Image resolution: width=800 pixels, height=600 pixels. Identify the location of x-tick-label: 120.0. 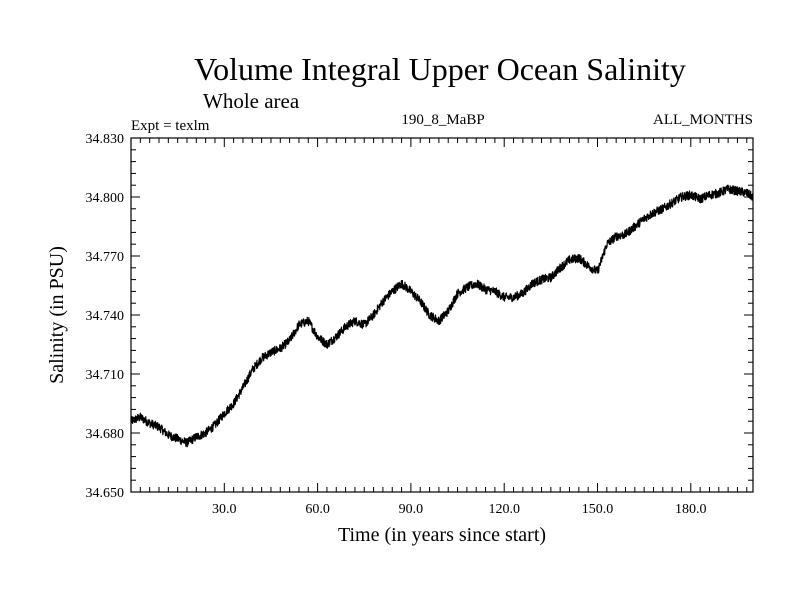
(504, 509).